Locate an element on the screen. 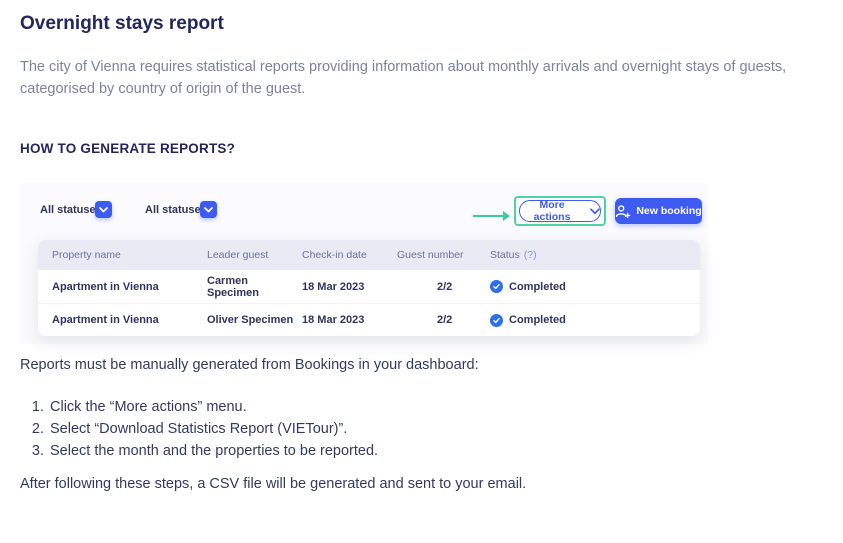 This screenshot has height=543, width=843. section-heading: HOW TO GENERATE REPORTS? is located at coordinates (128, 148).